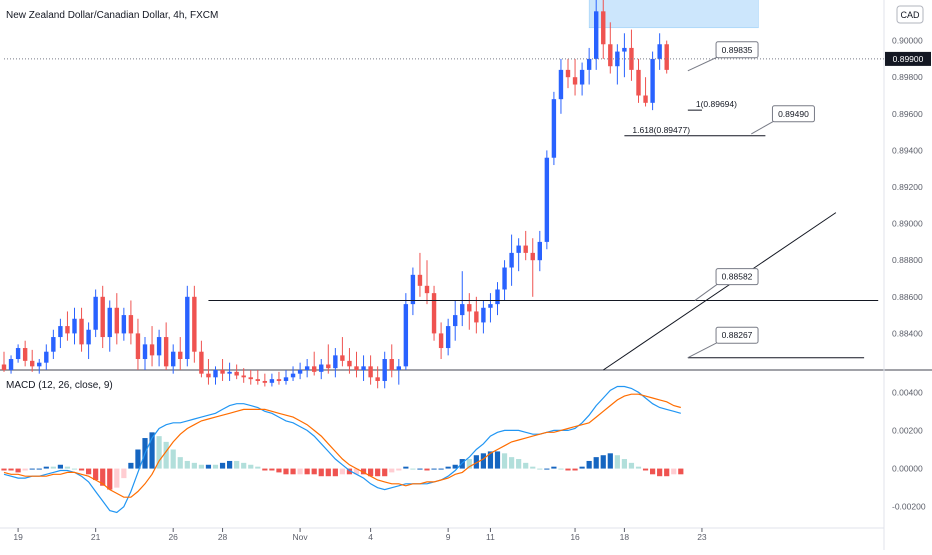 The height and width of the screenshot is (555, 932). What do you see at coordinates (783, 120) in the screenshot?
I see `price-callout: 0.89490` at bounding box center [783, 120].